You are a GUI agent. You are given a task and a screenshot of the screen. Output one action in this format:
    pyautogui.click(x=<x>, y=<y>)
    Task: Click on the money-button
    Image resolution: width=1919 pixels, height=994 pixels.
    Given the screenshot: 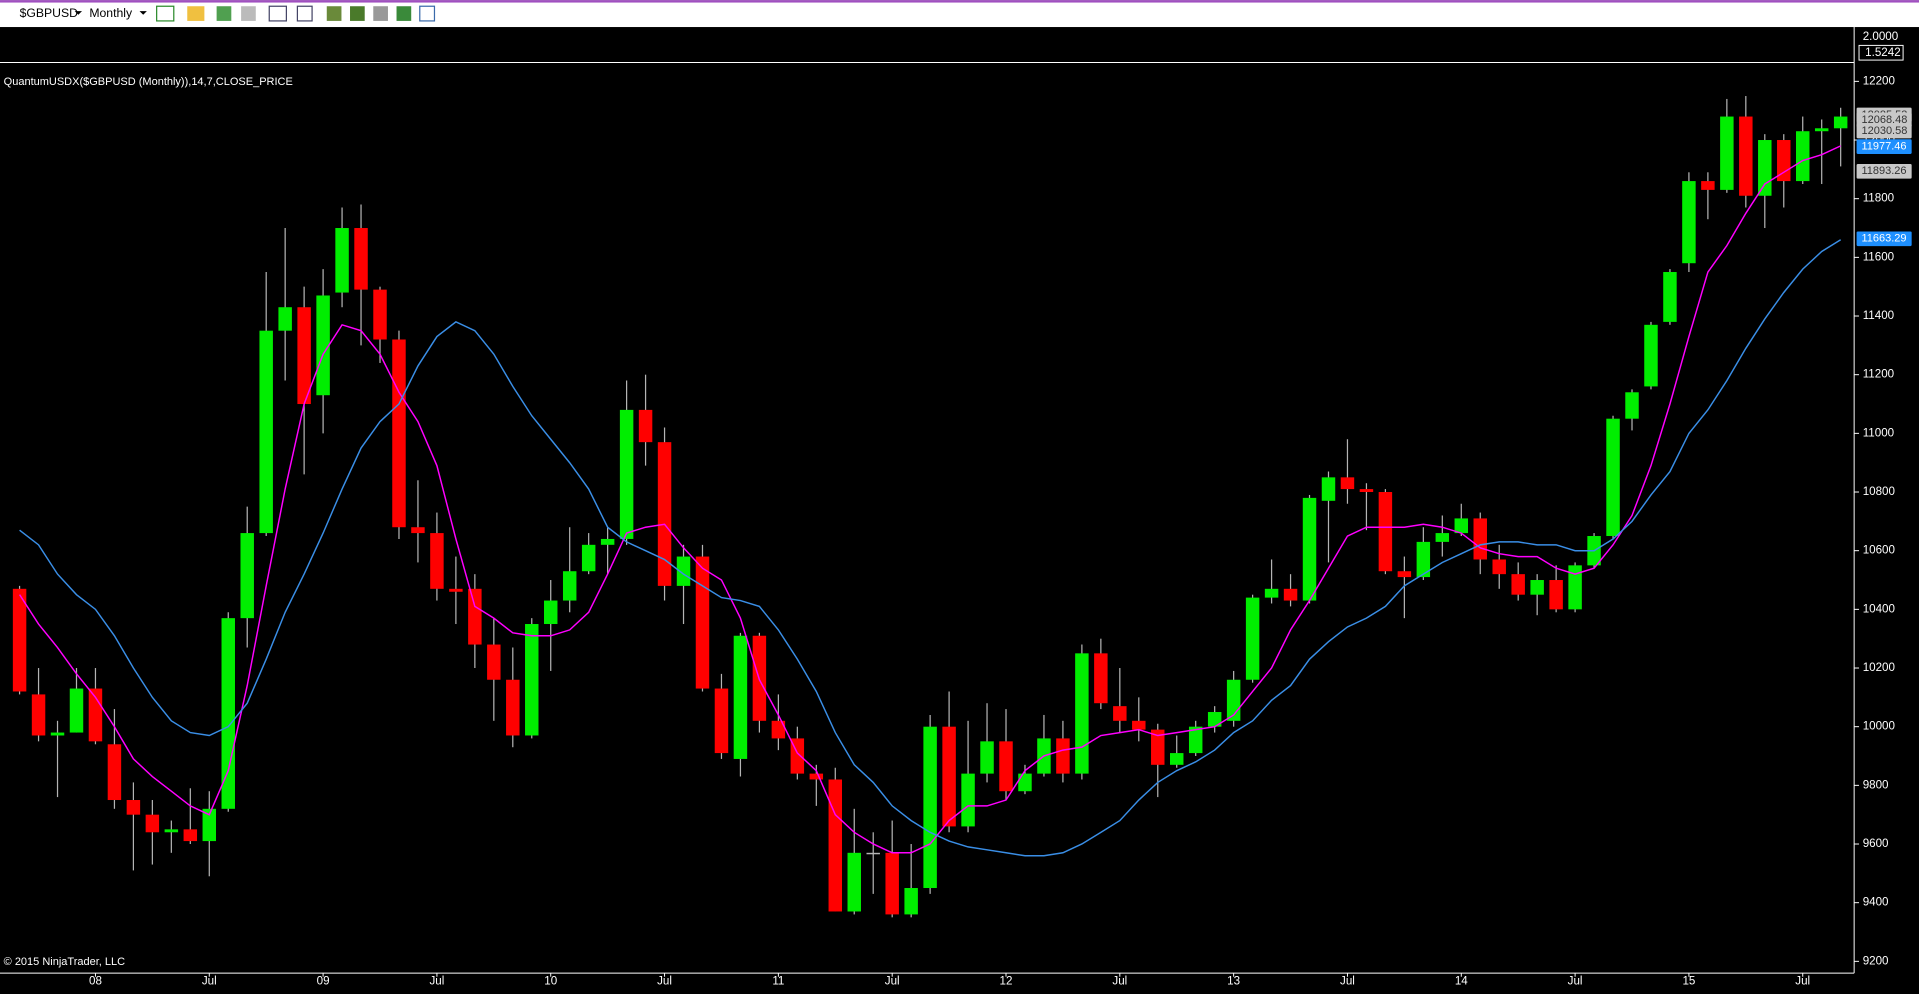 What is the action you would take?
    pyautogui.click(x=404, y=13)
    